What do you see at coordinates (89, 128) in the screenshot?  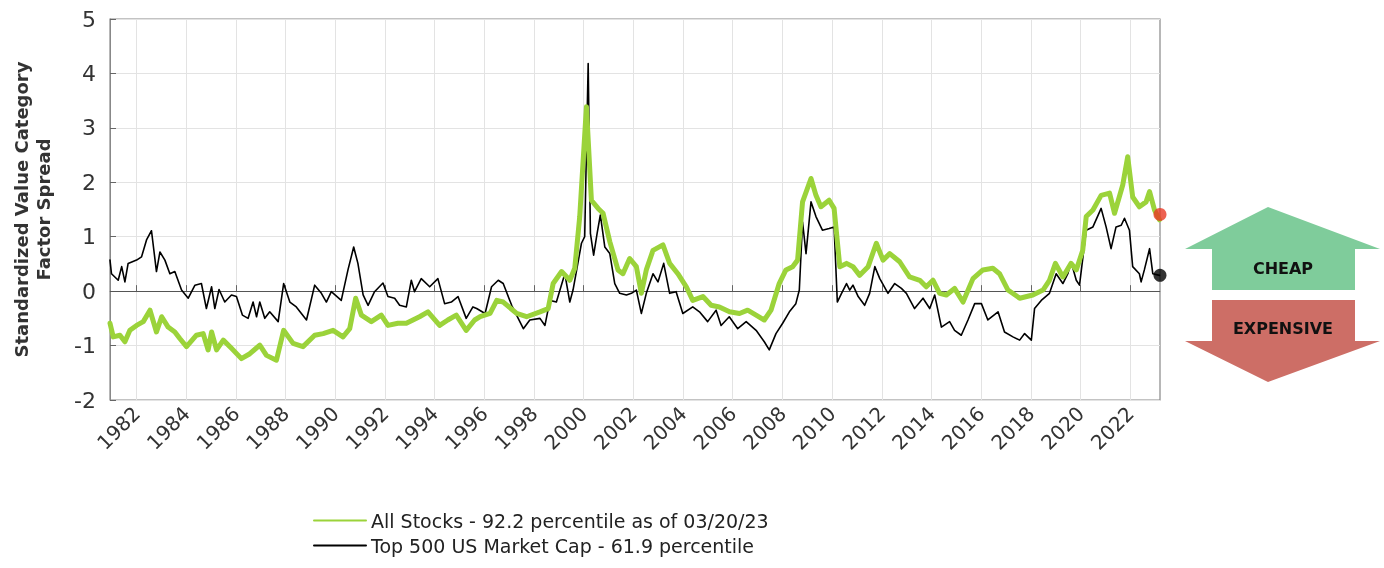 I see `y-tick-label: 3` at bounding box center [89, 128].